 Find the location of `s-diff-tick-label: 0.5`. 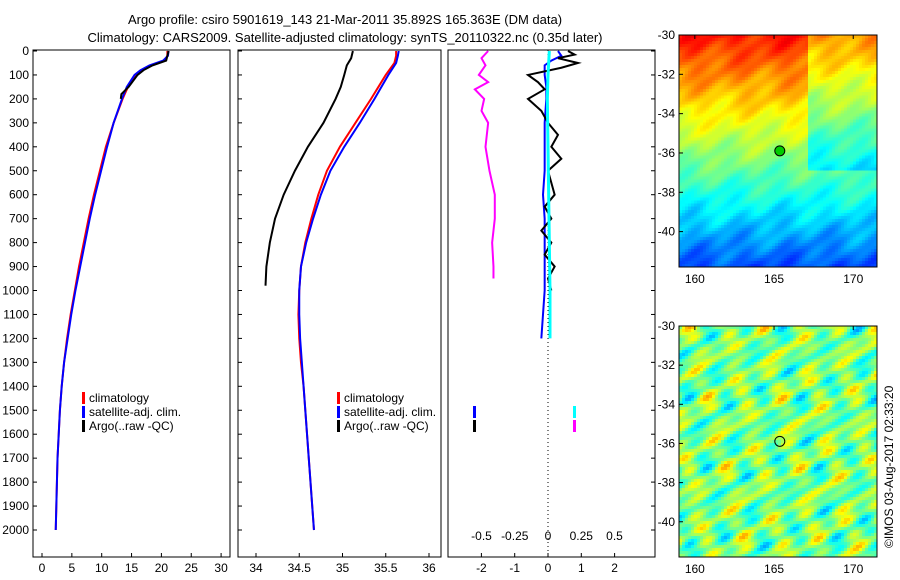

s-diff-tick-label: 0.5 is located at coordinates (614, 536).